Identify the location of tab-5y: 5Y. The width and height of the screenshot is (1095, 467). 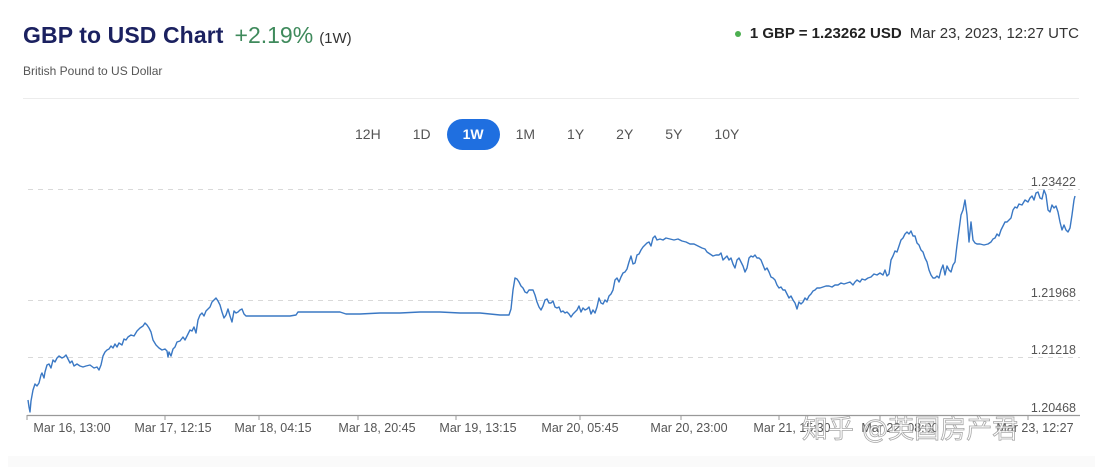
(674, 134).